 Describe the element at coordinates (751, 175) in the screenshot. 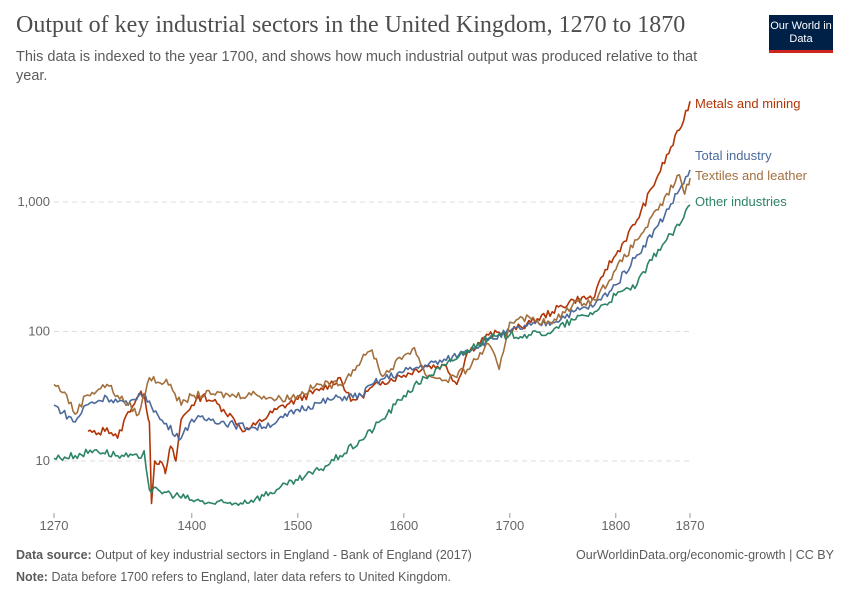

I see `series-label: Textiles and leather` at that location.